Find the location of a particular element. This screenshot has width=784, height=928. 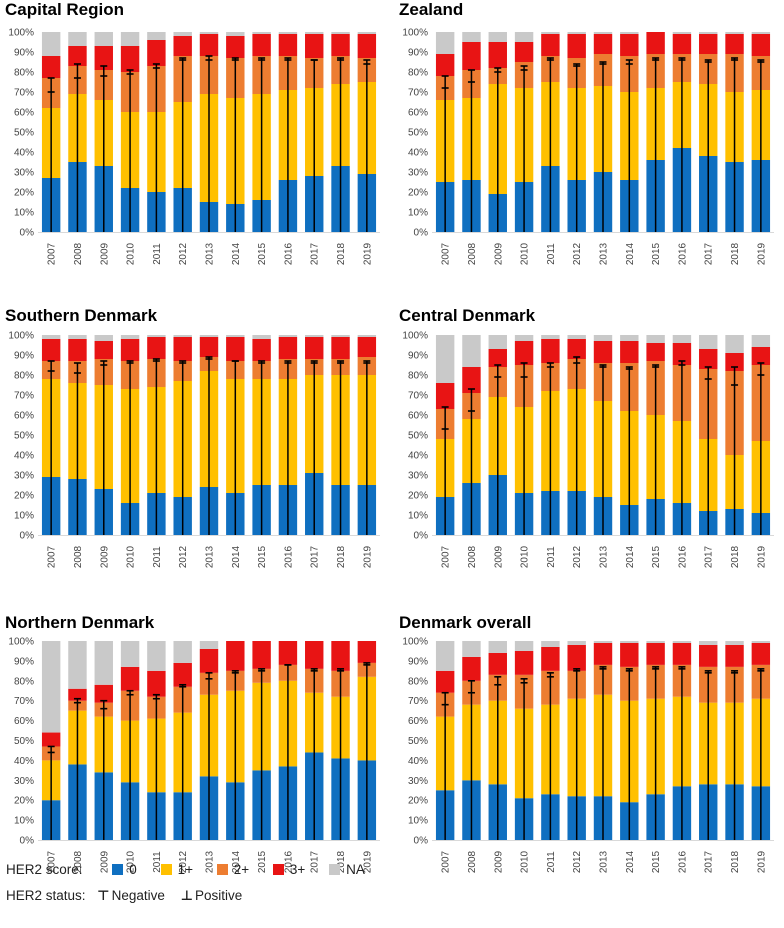

capital-region-title: Capital Region is located at coordinates (64, 9).